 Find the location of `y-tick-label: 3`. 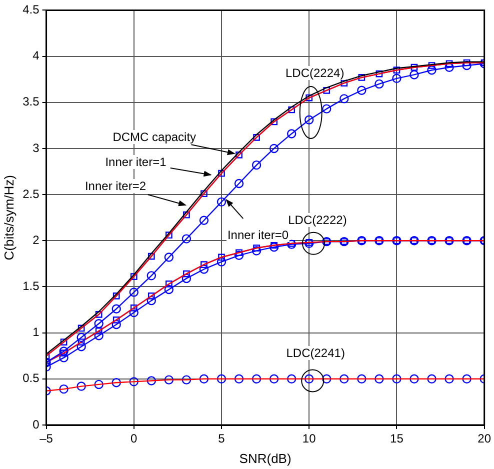

y-tick-label: 3 is located at coordinates (36, 147).